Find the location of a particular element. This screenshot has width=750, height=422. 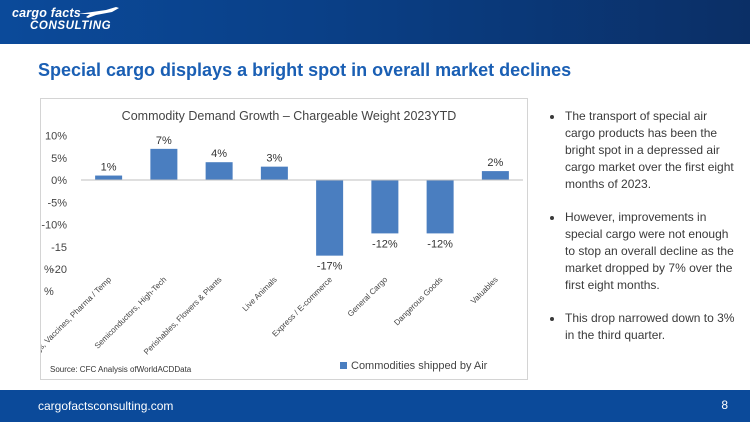

y-tick-label: 0% is located at coordinates (59, 181).